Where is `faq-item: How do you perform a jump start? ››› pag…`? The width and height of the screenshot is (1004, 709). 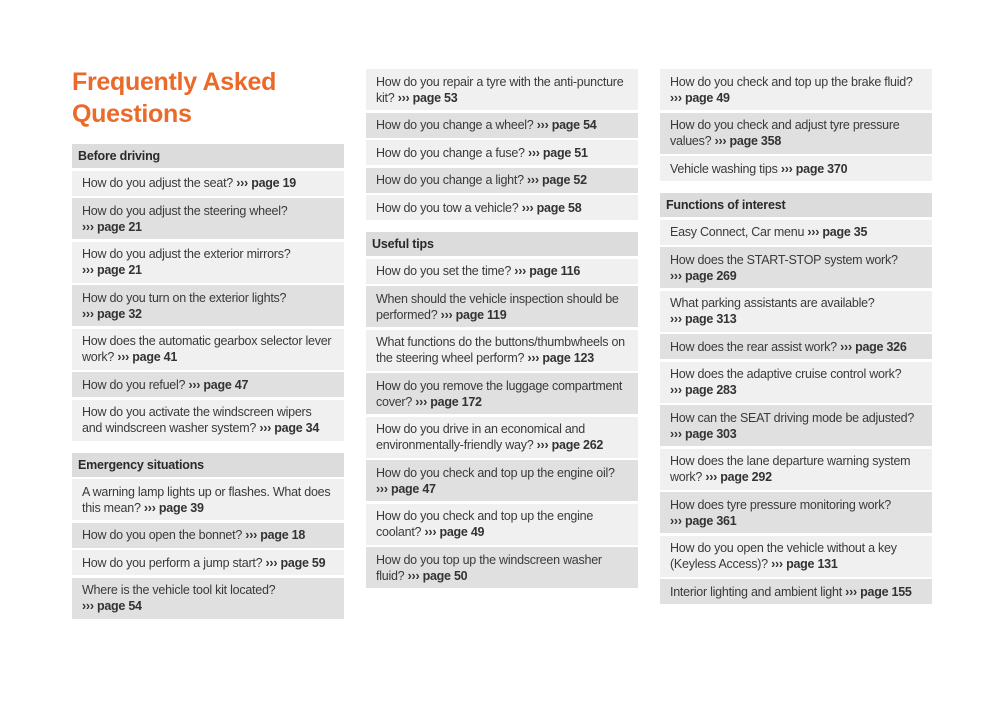
faq-item: How do you perform a jump start? ››› pag… is located at coordinates (208, 562).